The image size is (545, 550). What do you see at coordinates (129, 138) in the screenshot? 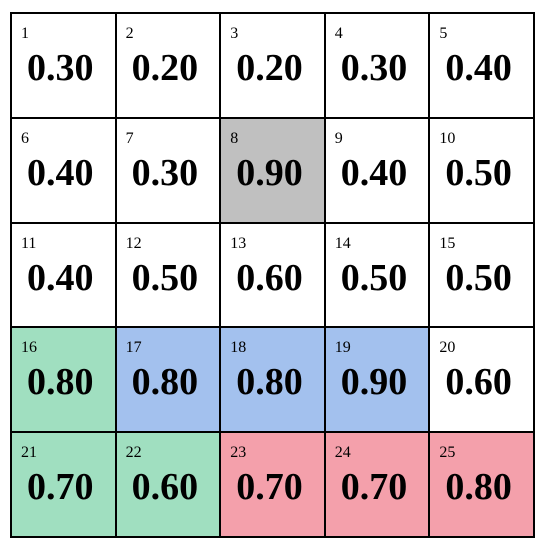
I see `cell-index: 7` at bounding box center [129, 138].